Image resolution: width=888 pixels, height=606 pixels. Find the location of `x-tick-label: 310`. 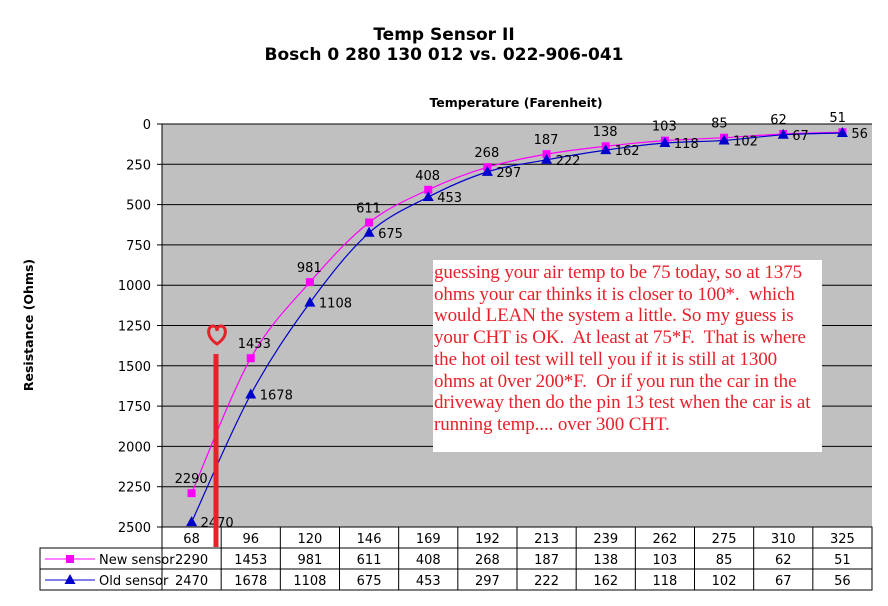

x-tick-label: 310 is located at coordinates (783, 539).